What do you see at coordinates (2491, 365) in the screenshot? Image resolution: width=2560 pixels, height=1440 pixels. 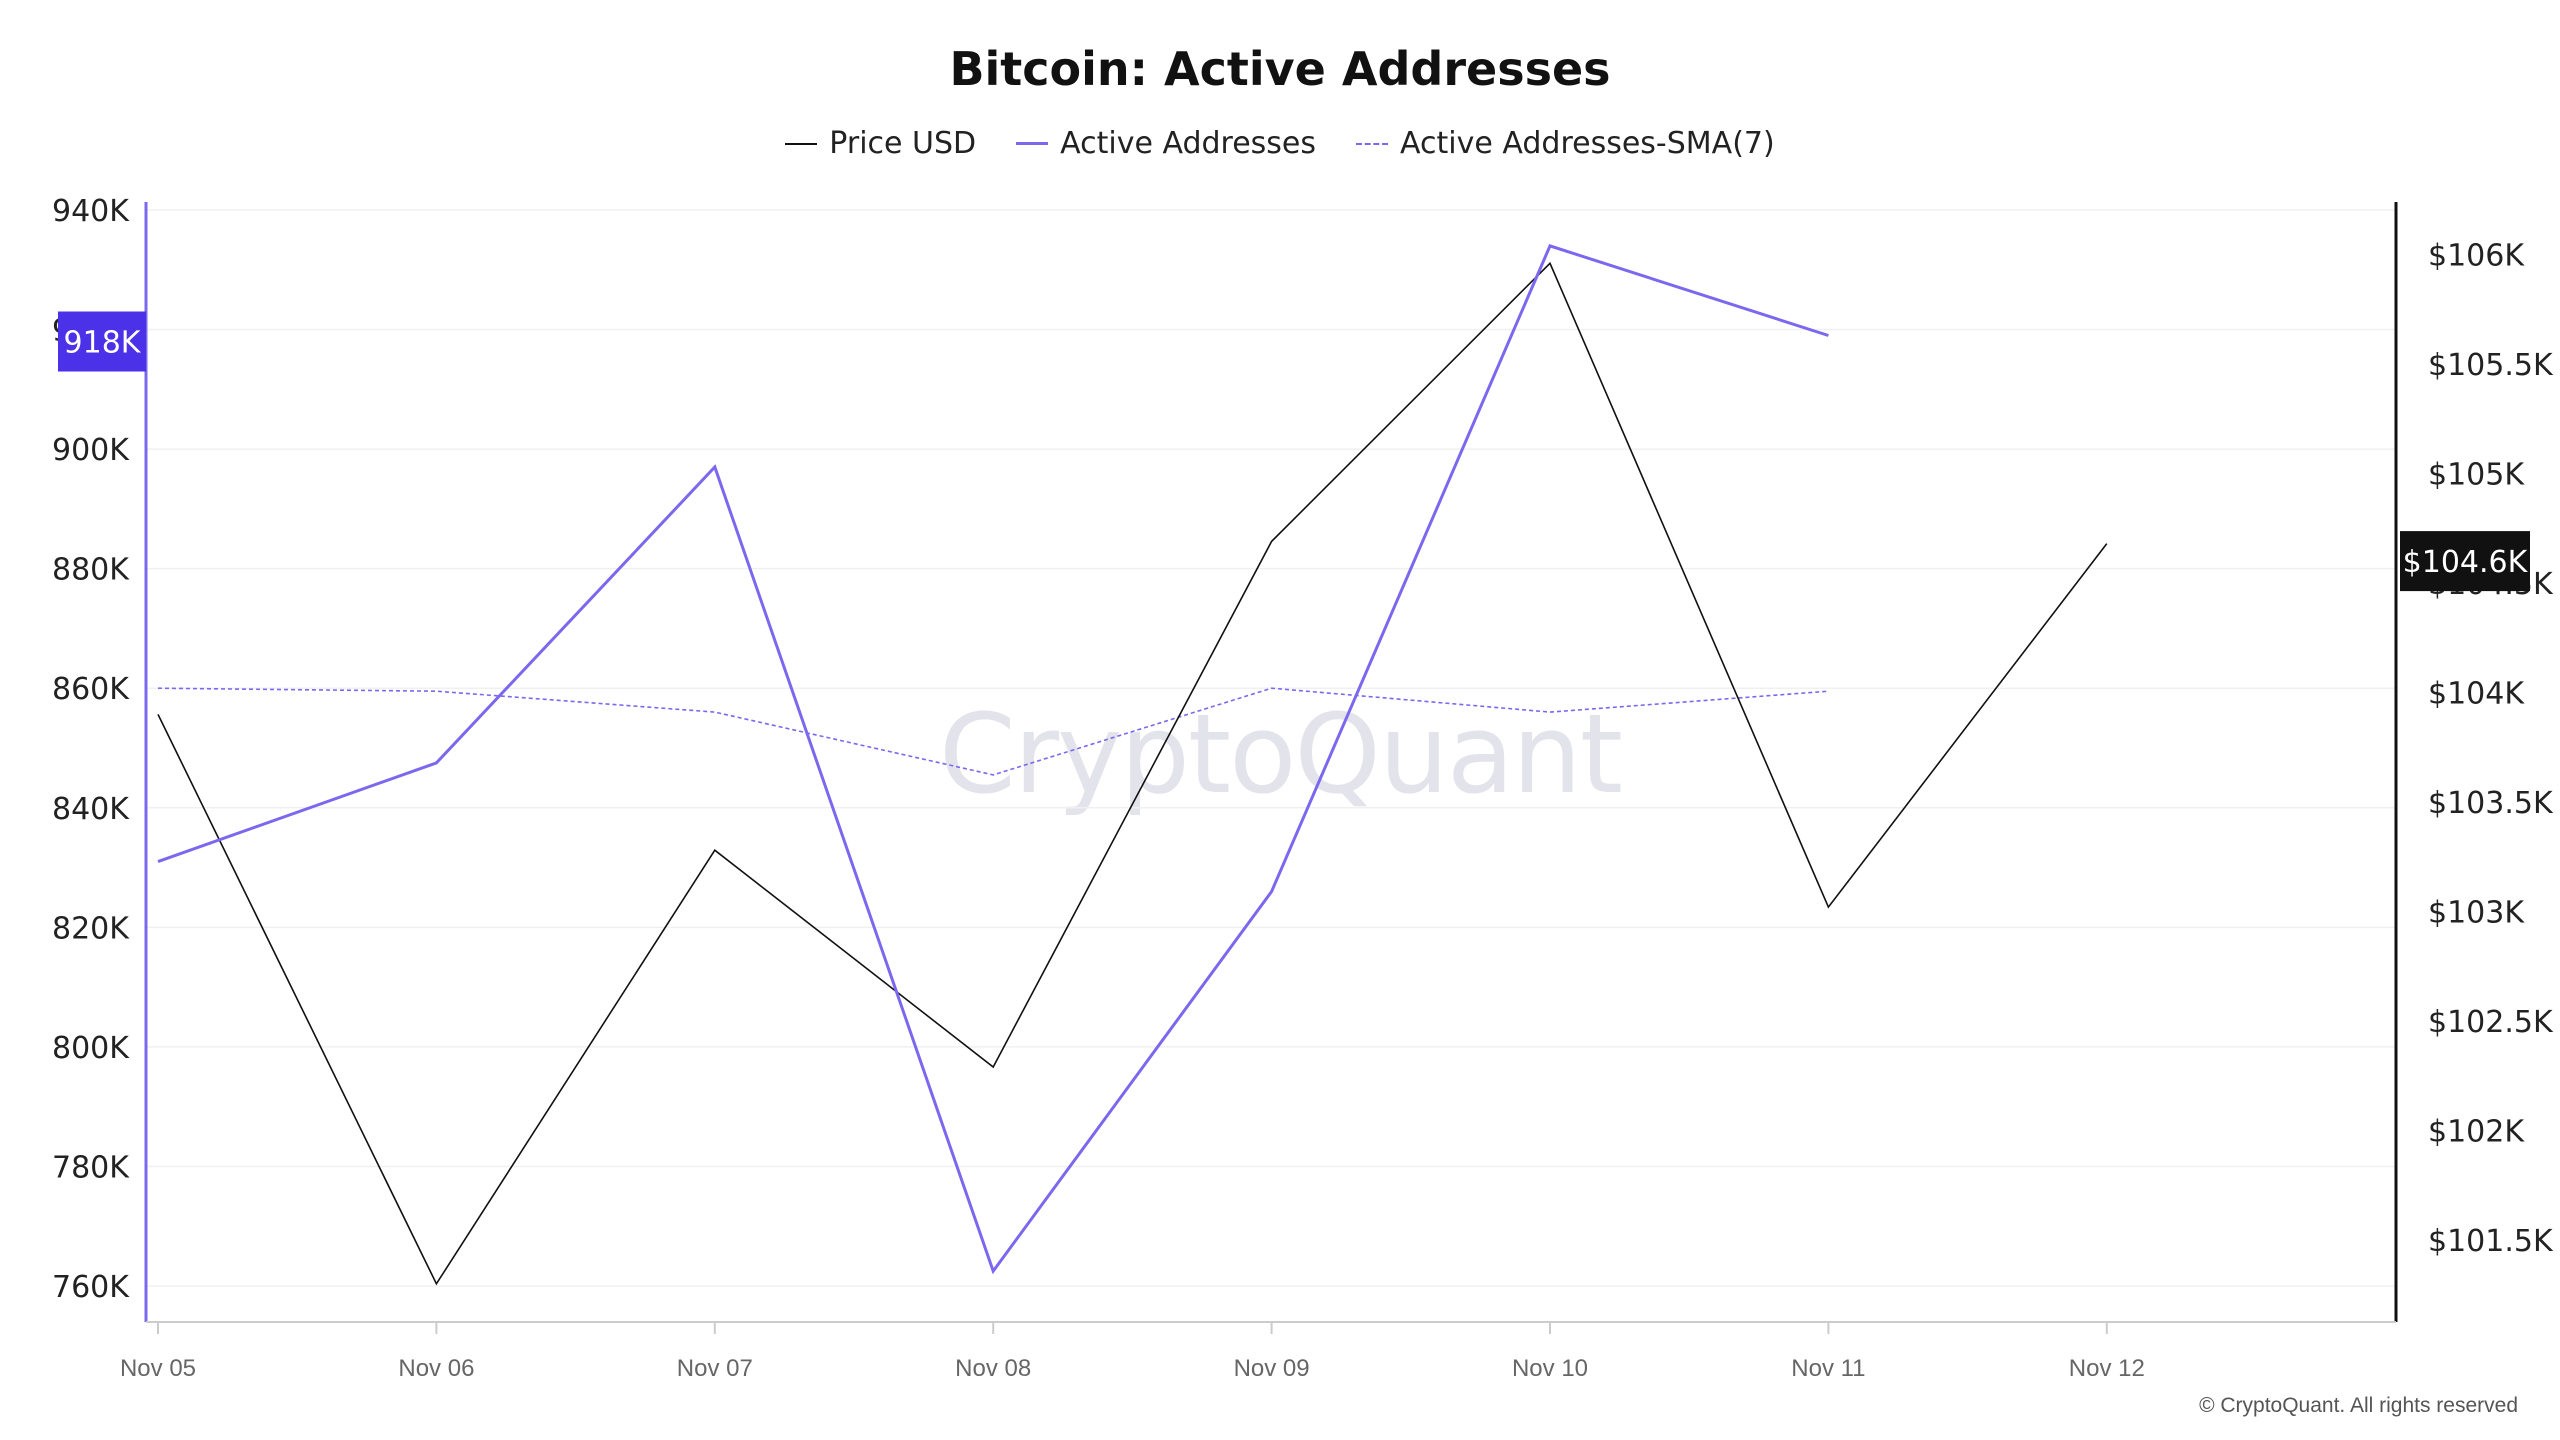 I see `y-right-tick-label: $105.5K` at bounding box center [2491, 365].